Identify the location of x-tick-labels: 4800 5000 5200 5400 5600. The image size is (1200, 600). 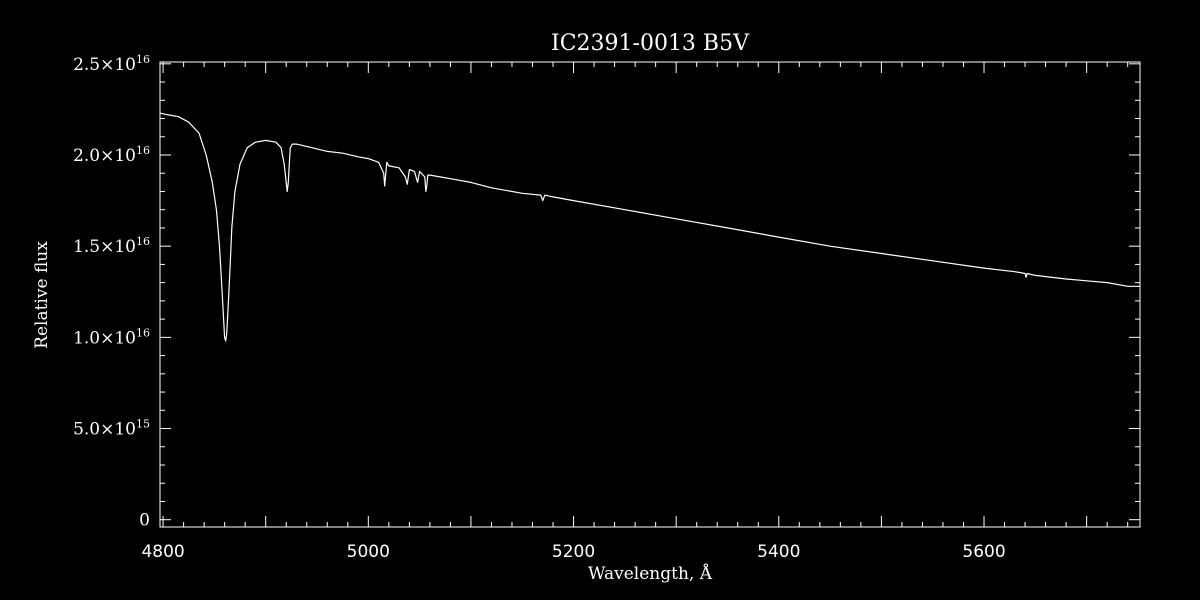
(573, 552).